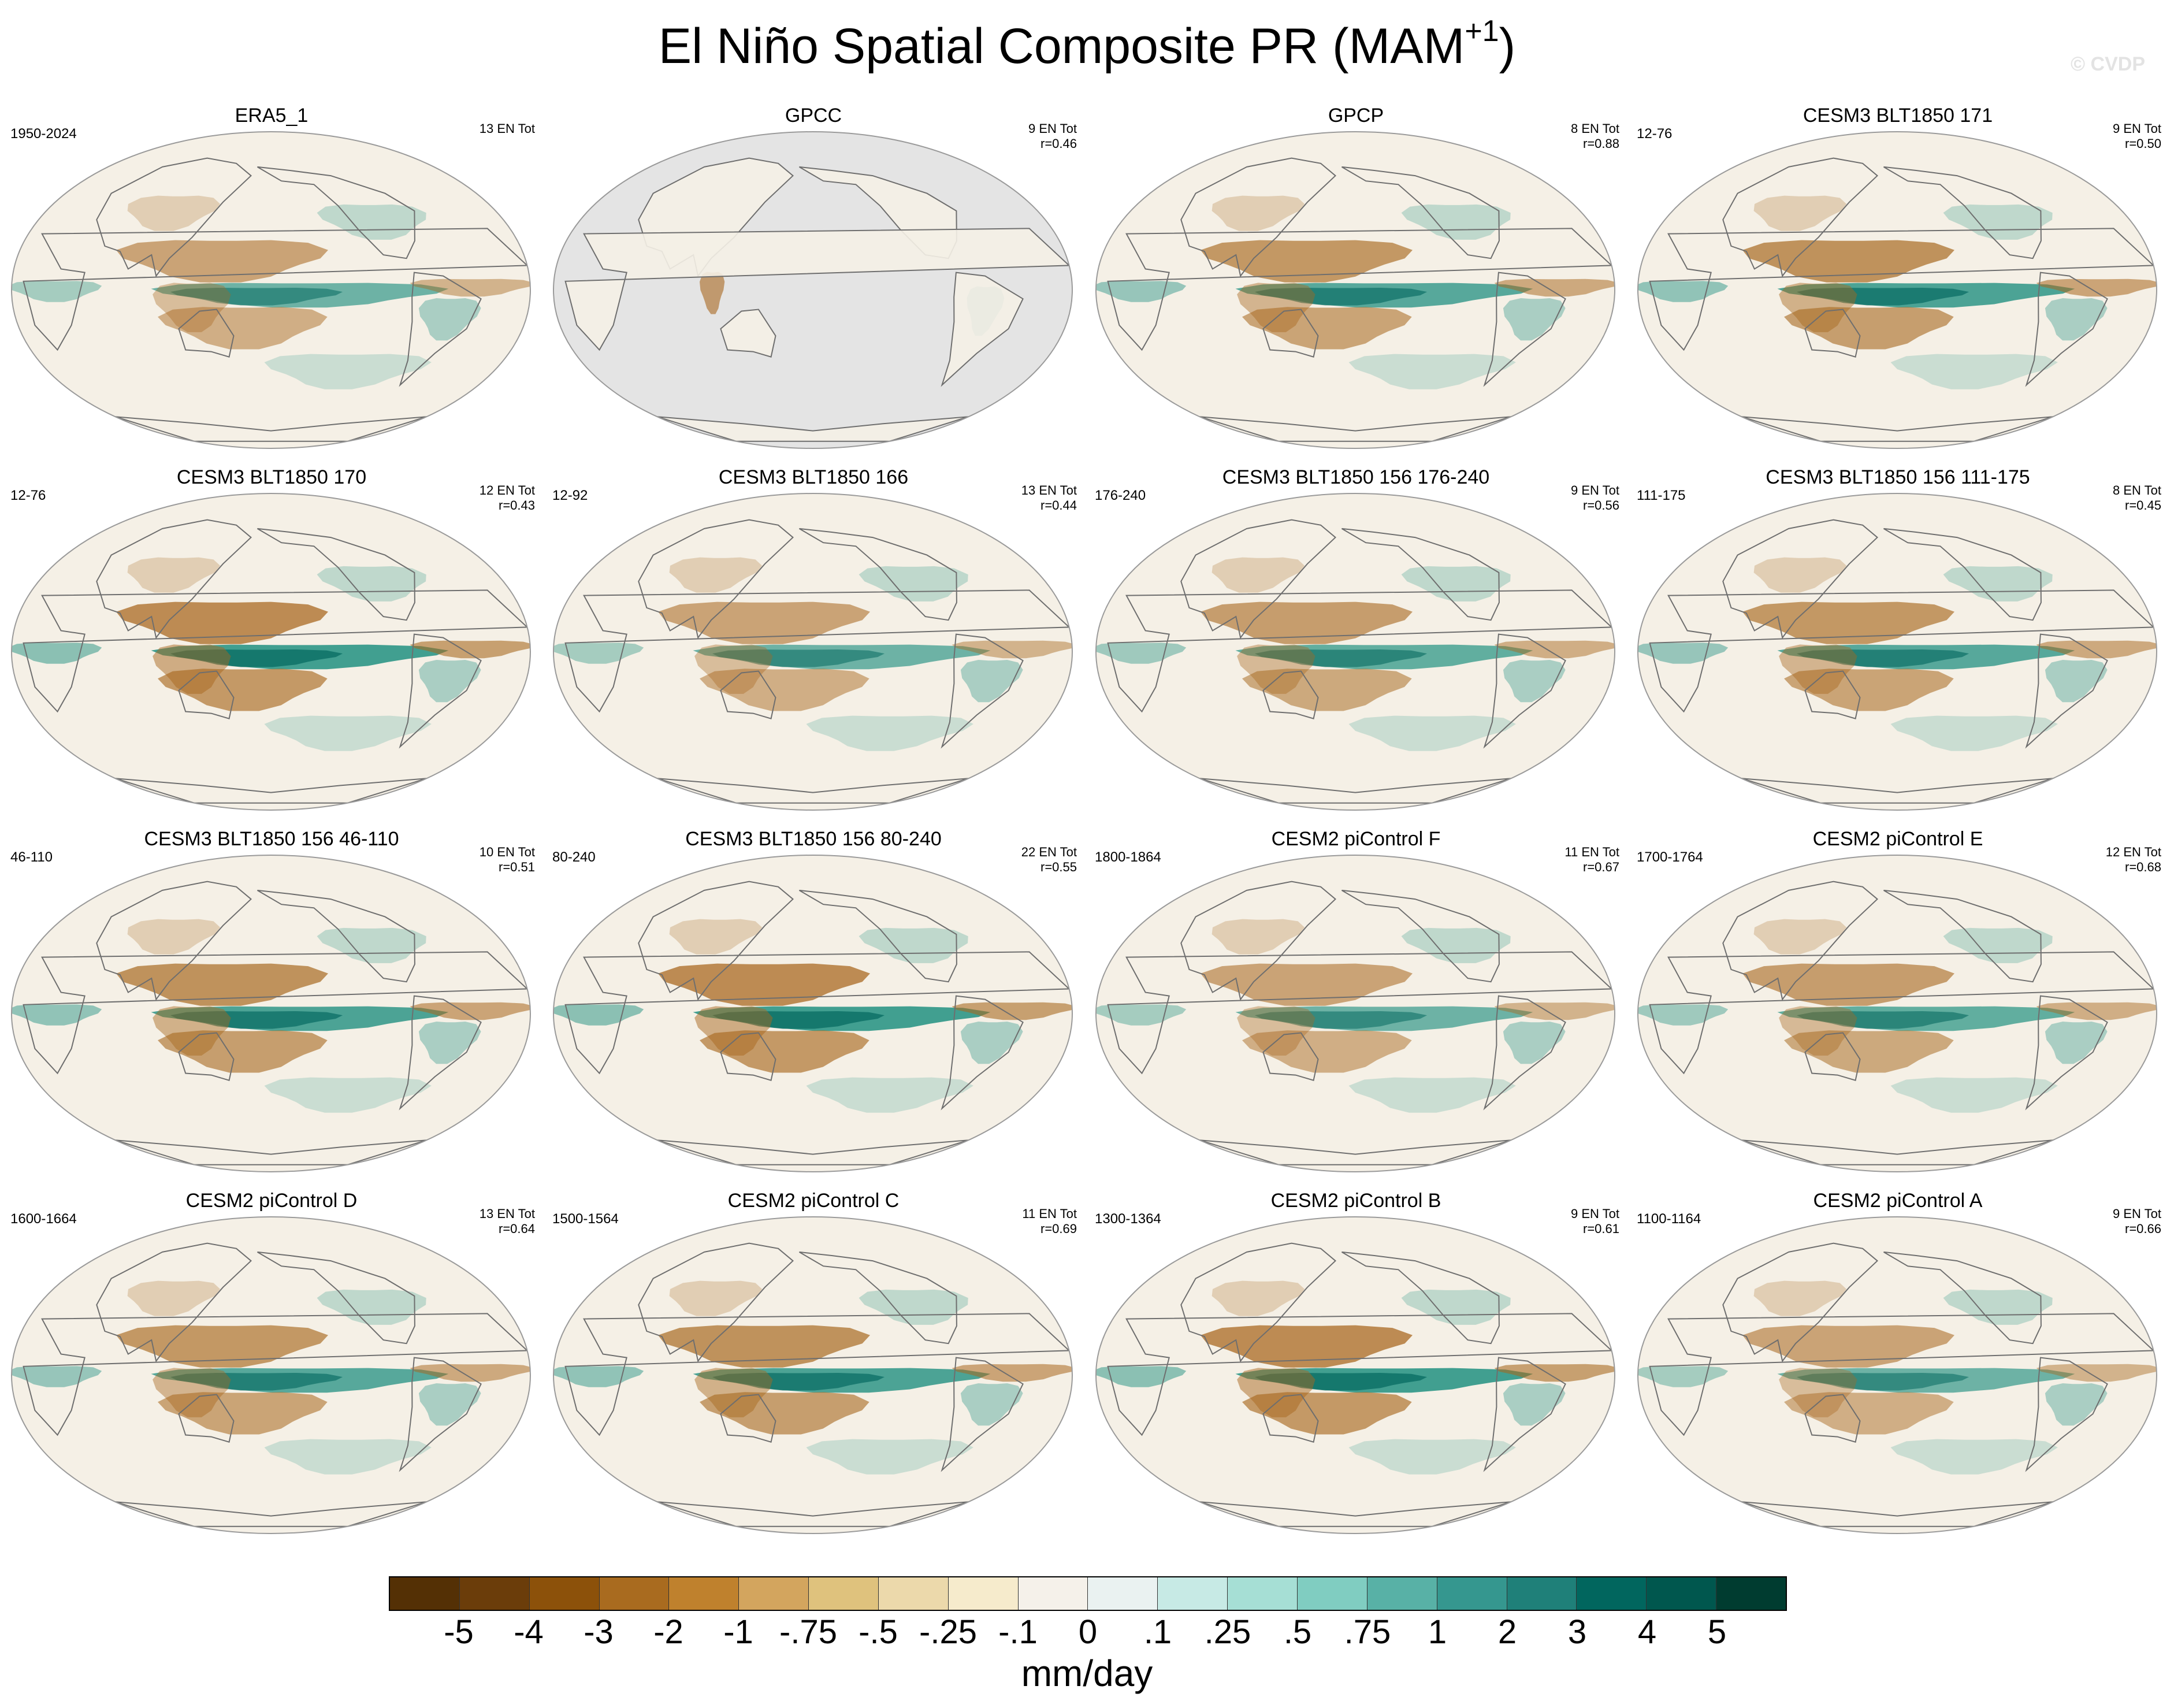  I want to click on colorbar-tick-label: -.5, so click(878, 1632).